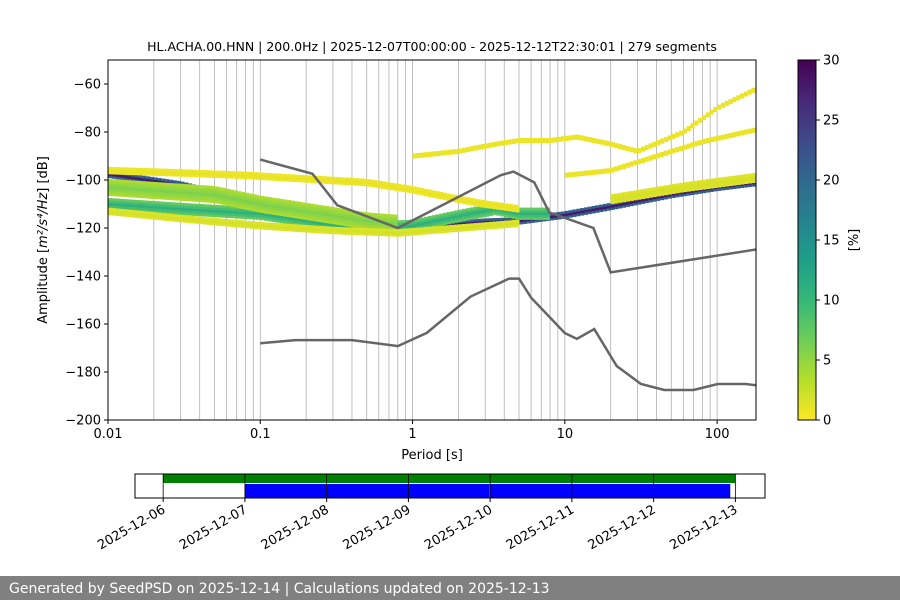 This screenshot has height=600, width=900. What do you see at coordinates (43, 220) in the screenshot?
I see `y-axis-label-math: m²/s⁴/Hz` at bounding box center [43, 220].